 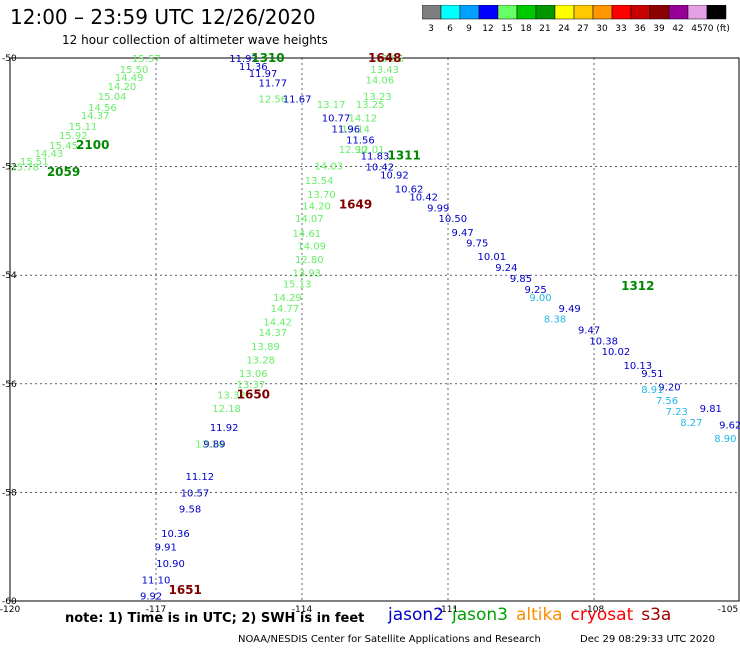 What do you see at coordinates (389, 59) in the screenshot?
I see `swh-value: 12.96` at bounding box center [389, 59].